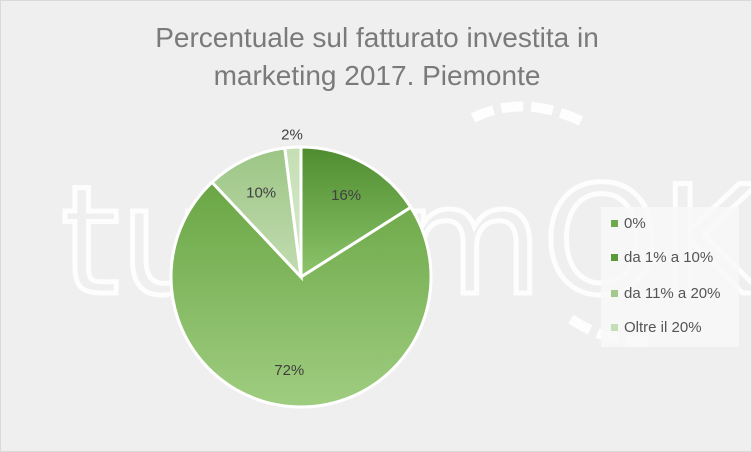 The height and width of the screenshot is (452, 752). I want to click on legend-item-3: Oltre il 20%, so click(656, 327).